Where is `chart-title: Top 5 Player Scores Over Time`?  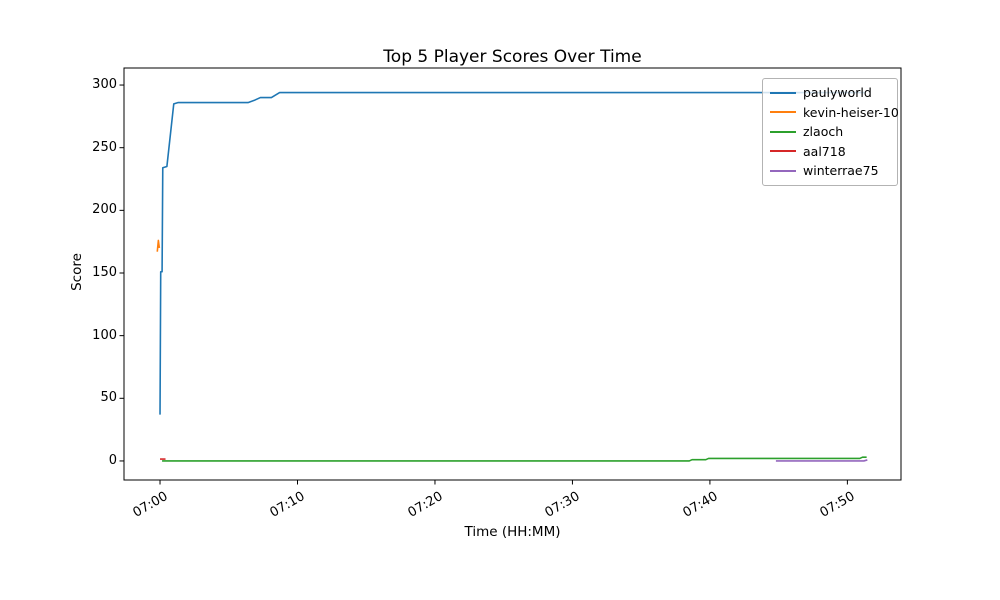
chart-title: Top 5 Player Scores Over Time is located at coordinates (512, 57).